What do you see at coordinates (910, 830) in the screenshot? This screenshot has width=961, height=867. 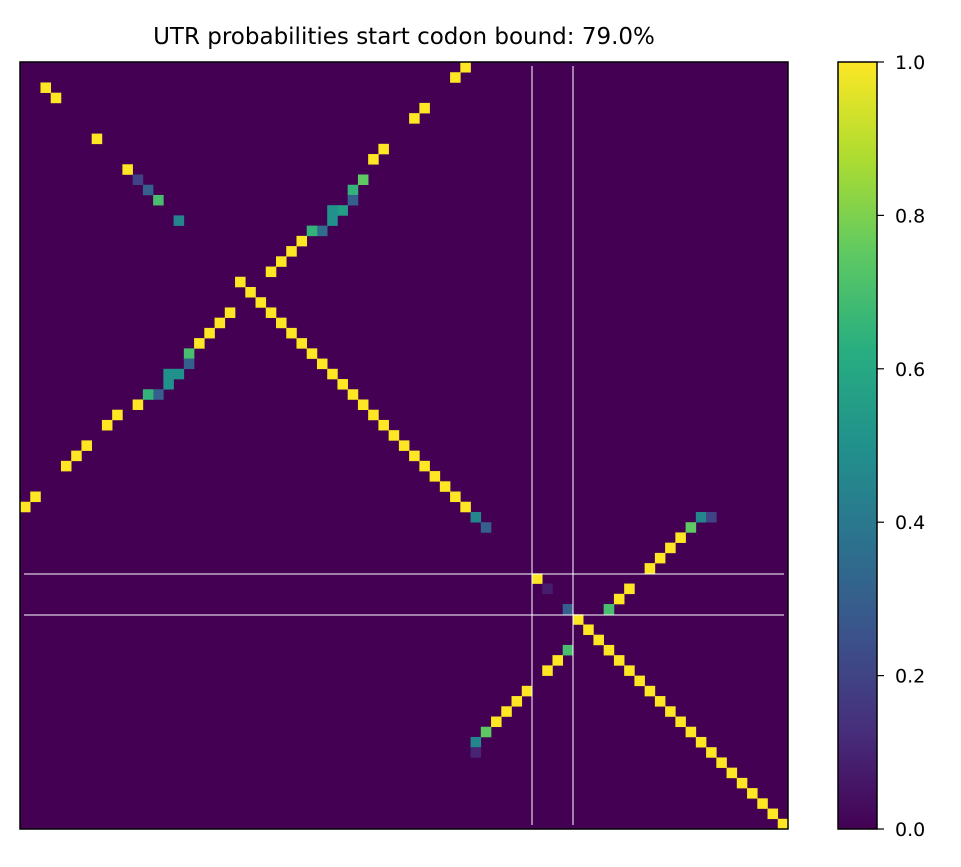 I see `colorbar-tick-label: 0.0` at bounding box center [910, 830].